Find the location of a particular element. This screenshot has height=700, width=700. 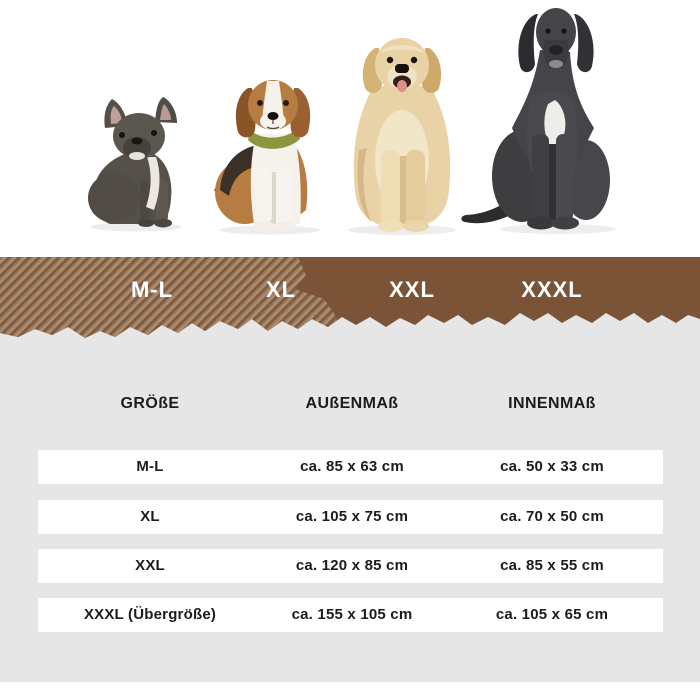

row-outer: ca. 105 x 75 cm is located at coordinates (352, 516).